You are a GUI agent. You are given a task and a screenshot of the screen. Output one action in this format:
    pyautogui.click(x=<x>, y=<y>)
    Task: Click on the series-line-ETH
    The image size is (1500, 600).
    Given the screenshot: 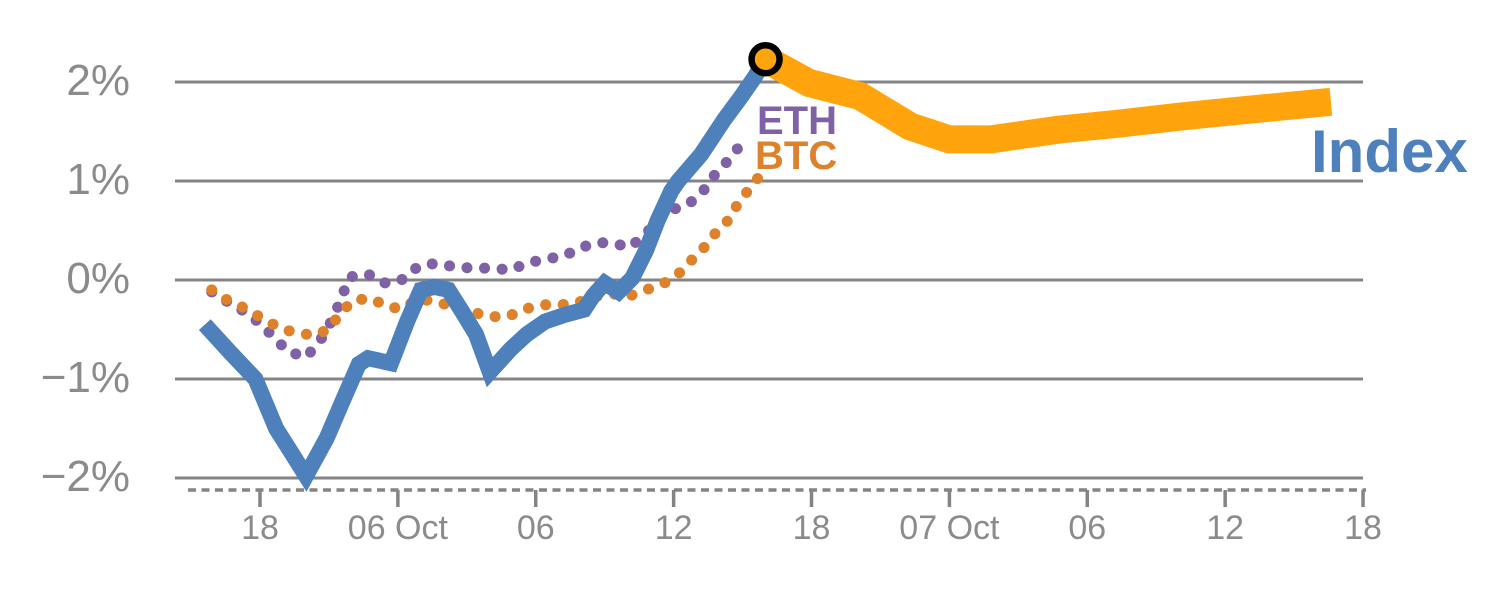 What is the action you would take?
    pyautogui.click(x=480, y=247)
    